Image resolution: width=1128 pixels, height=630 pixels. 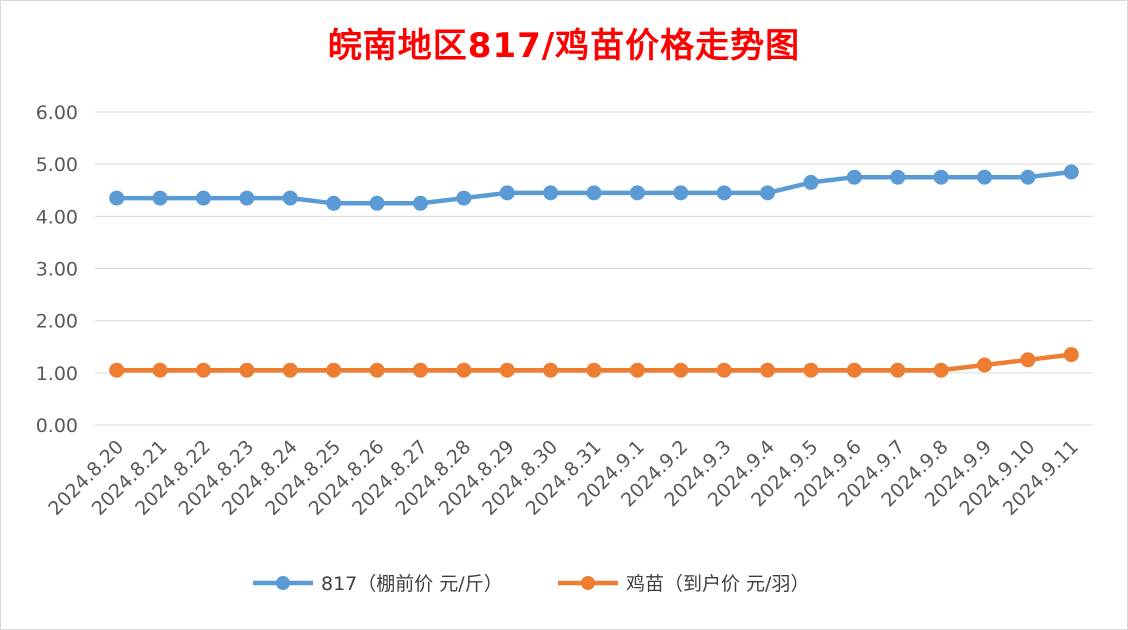 What do you see at coordinates (57, 217) in the screenshot?
I see `y-tick-label: 4.00` at bounding box center [57, 217].